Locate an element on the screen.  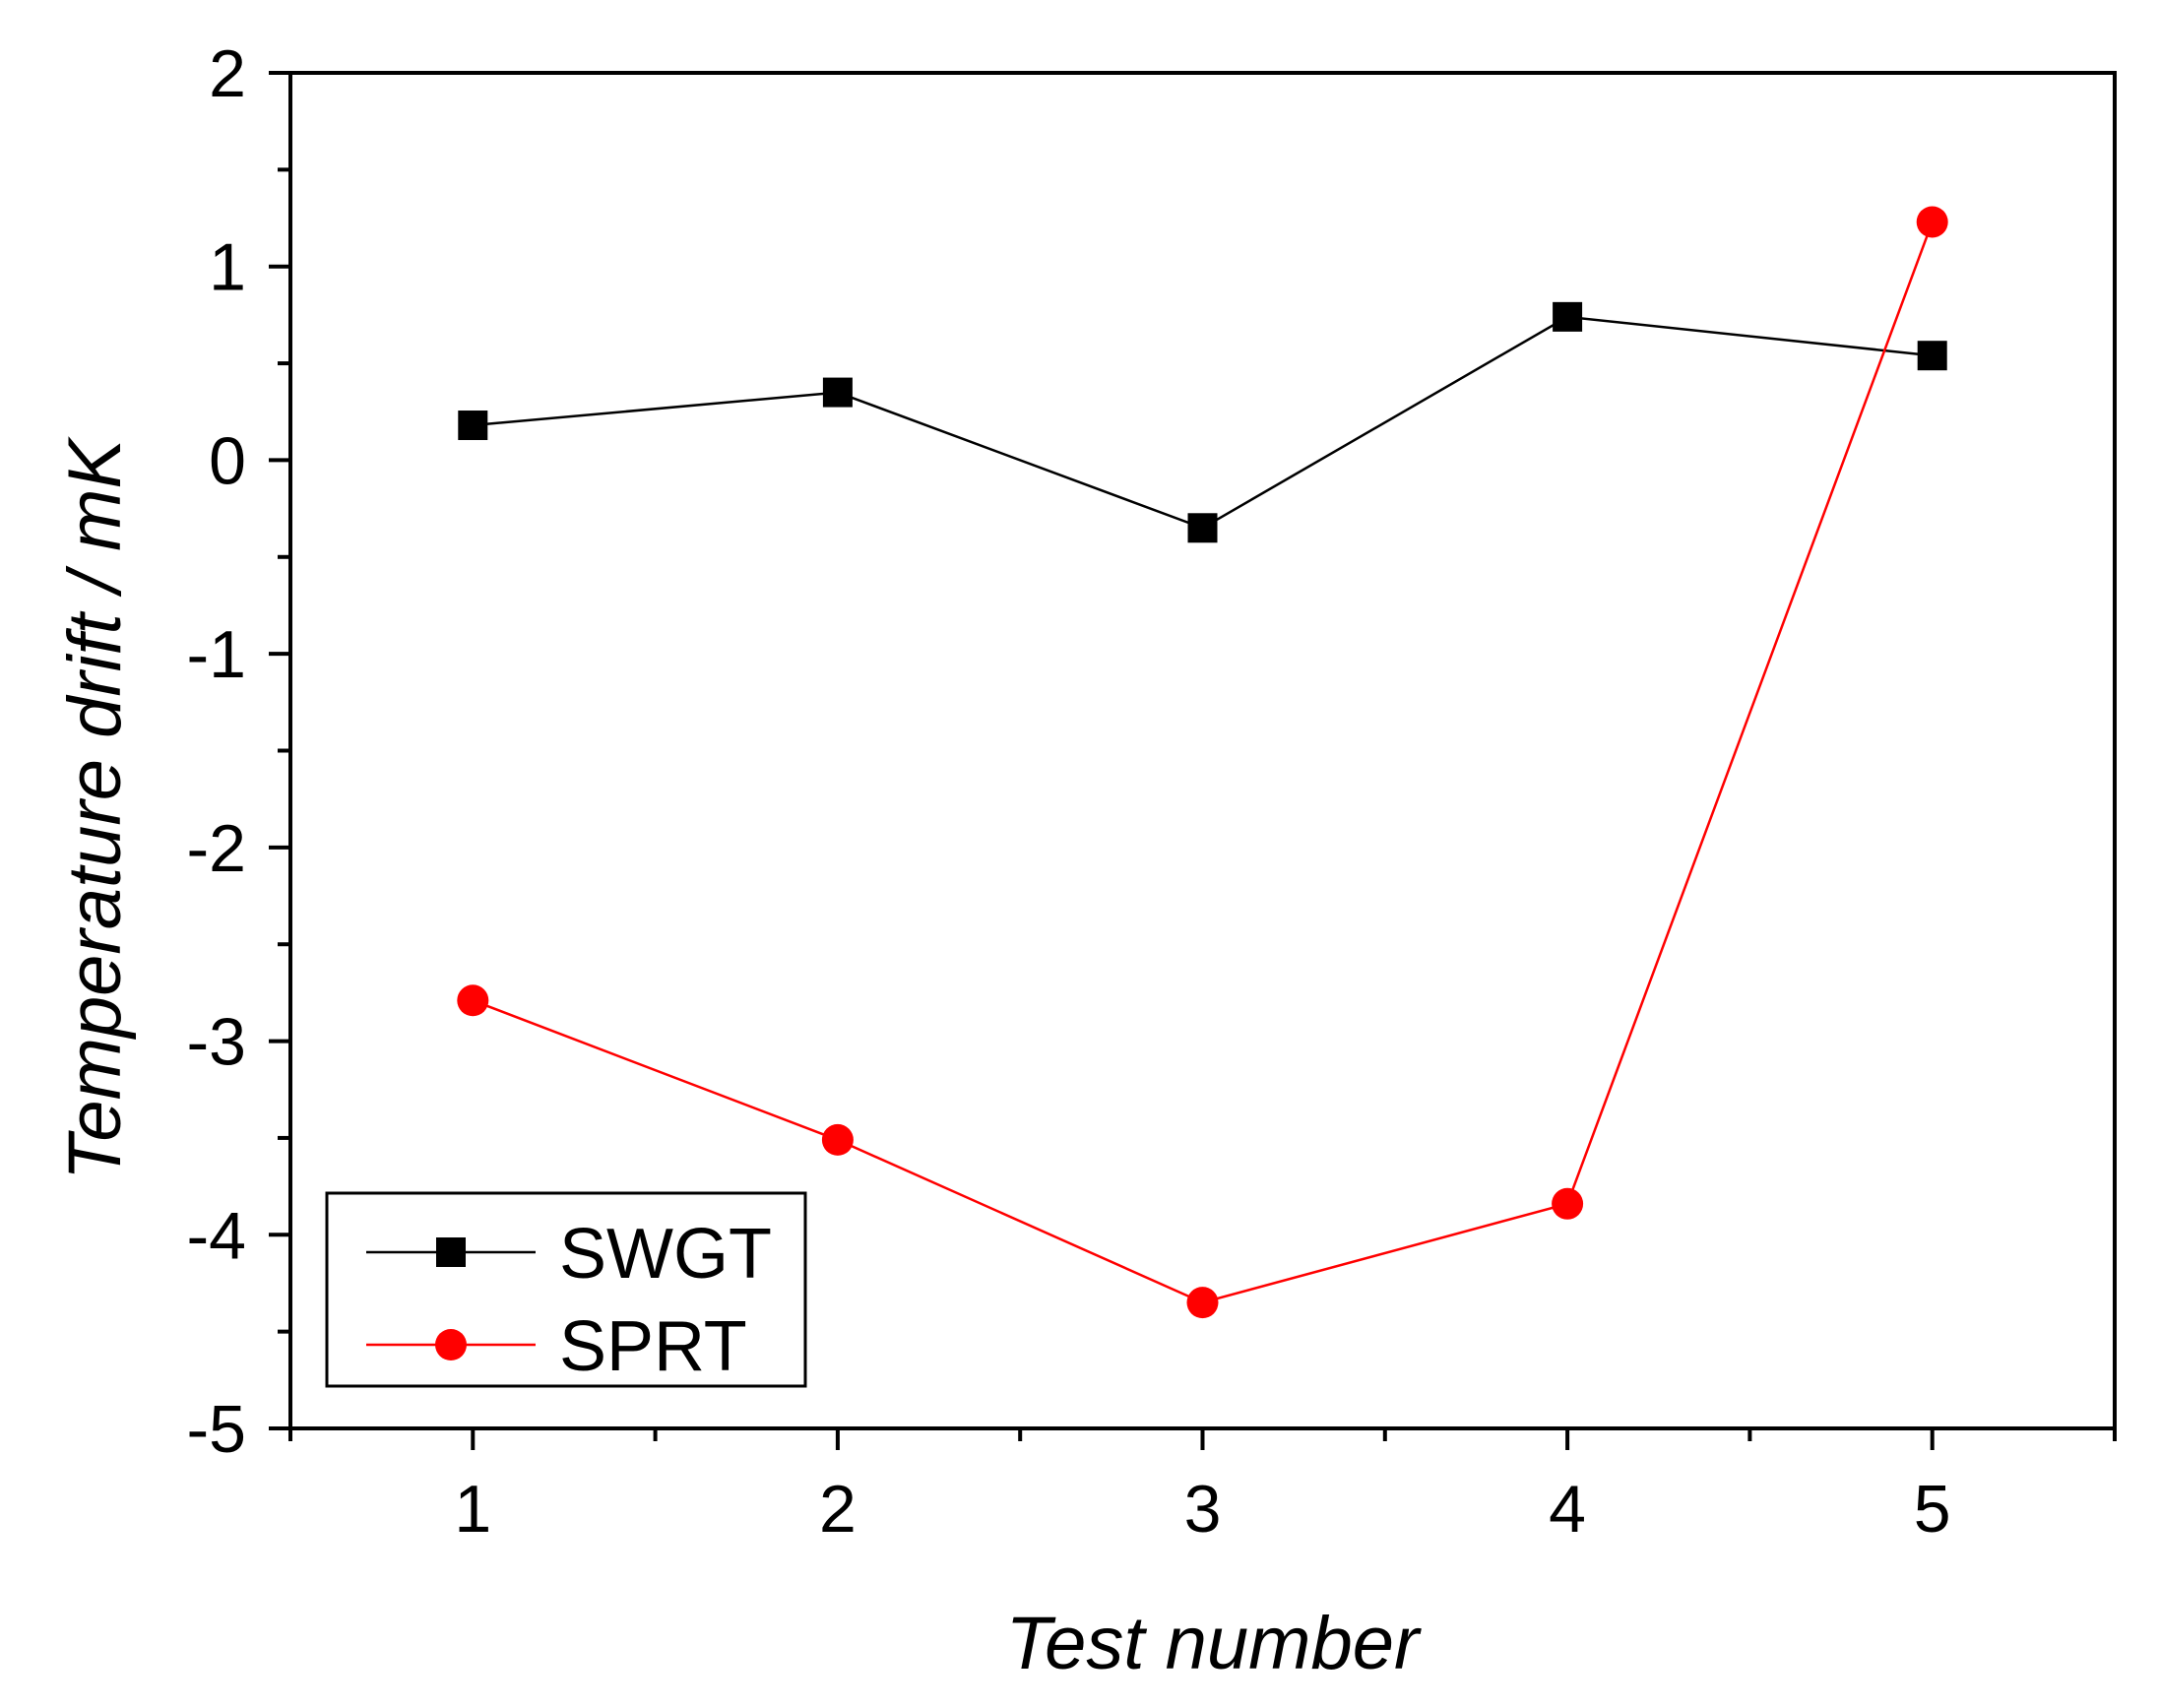
y-tick-label: 1 is located at coordinates (227, 267).